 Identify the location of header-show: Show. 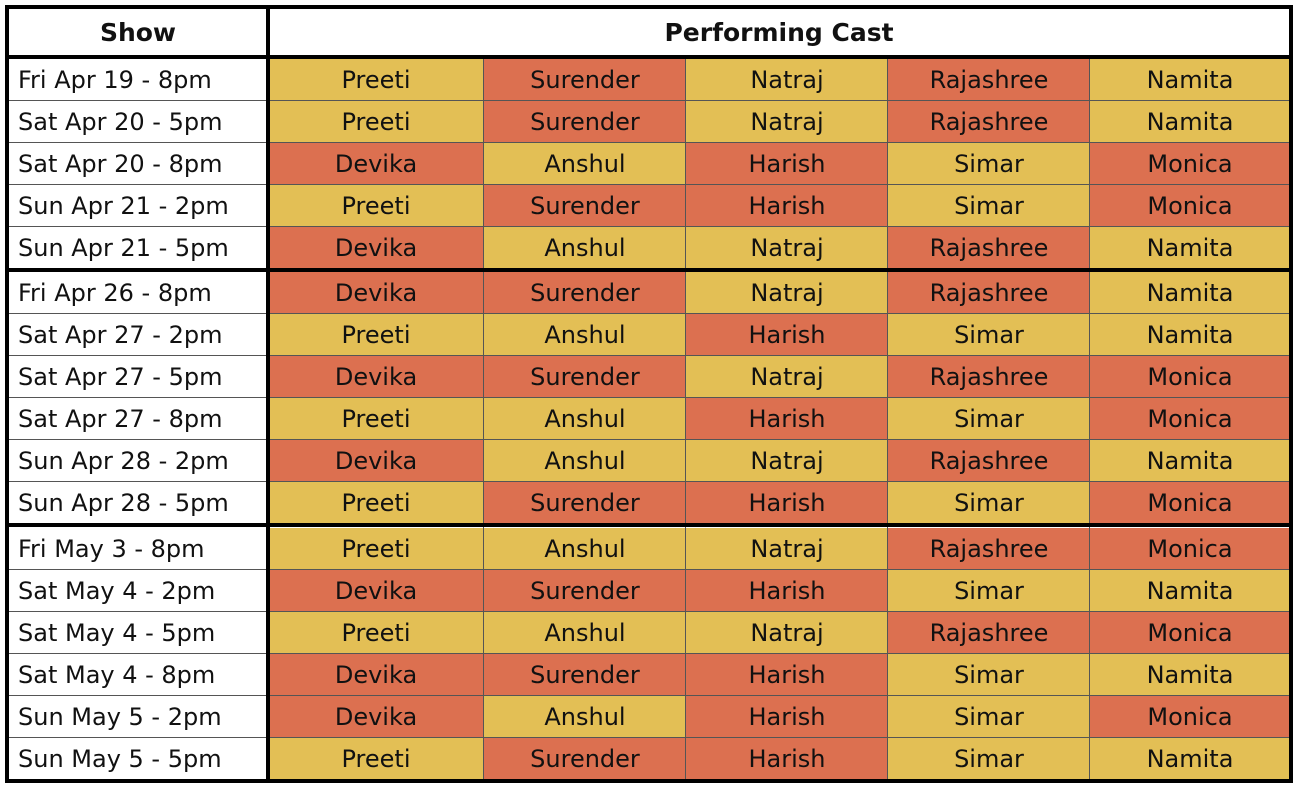
(138, 32).